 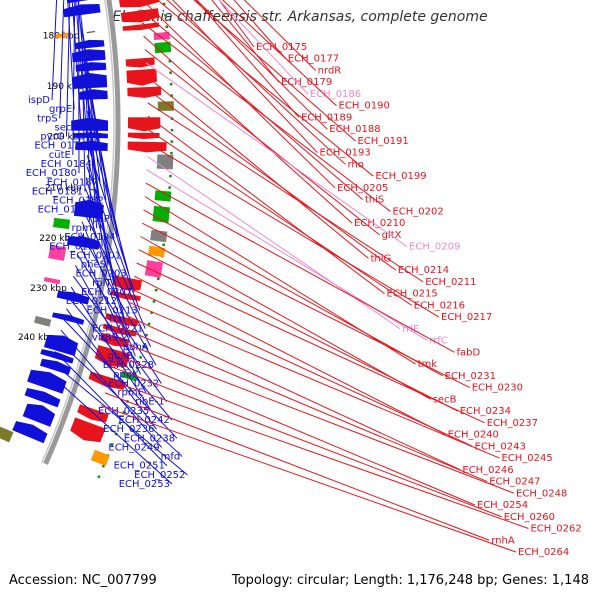 What do you see at coordinates (514, 482) in the screenshot?
I see `right-gene-label: ECH_0247` at bounding box center [514, 482].